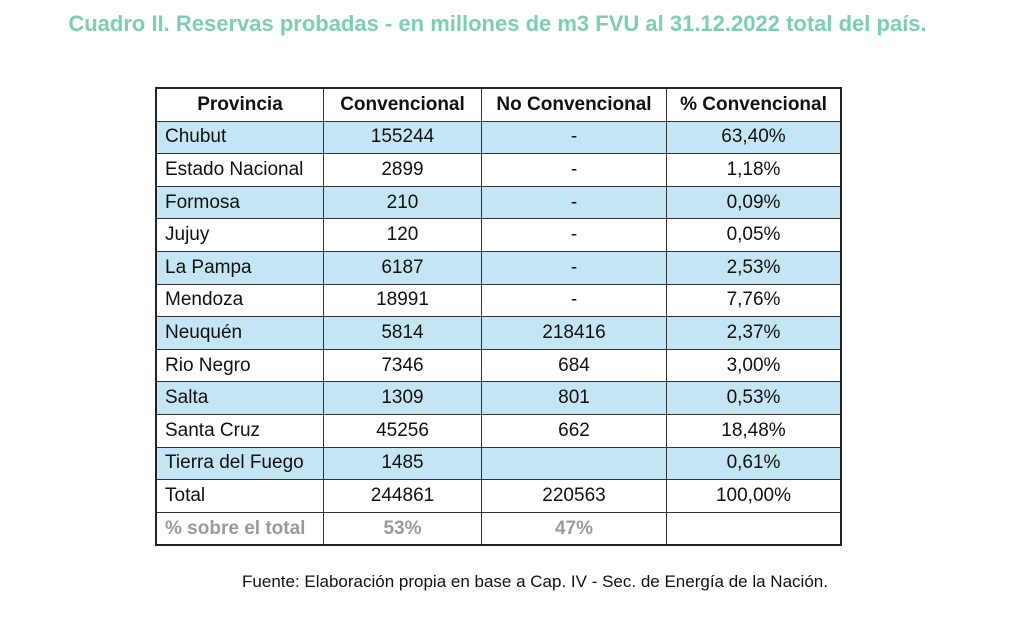 The width and height of the screenshot is (1024, 617). Describe the element at coordinates (754, 398) in the screenshot. I see `cell-pct-convencional: 0,53%` at that location.